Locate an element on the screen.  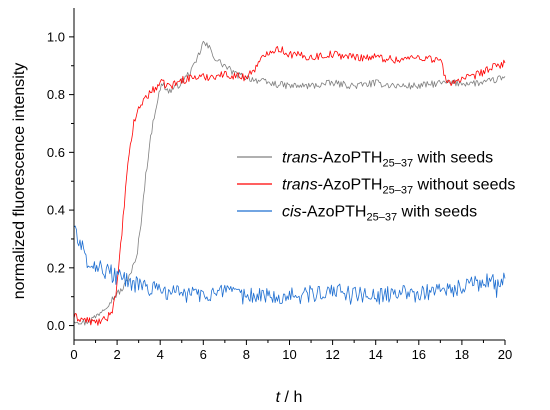
y-tick-label: 0.2 is located at coordinates (56, 267).